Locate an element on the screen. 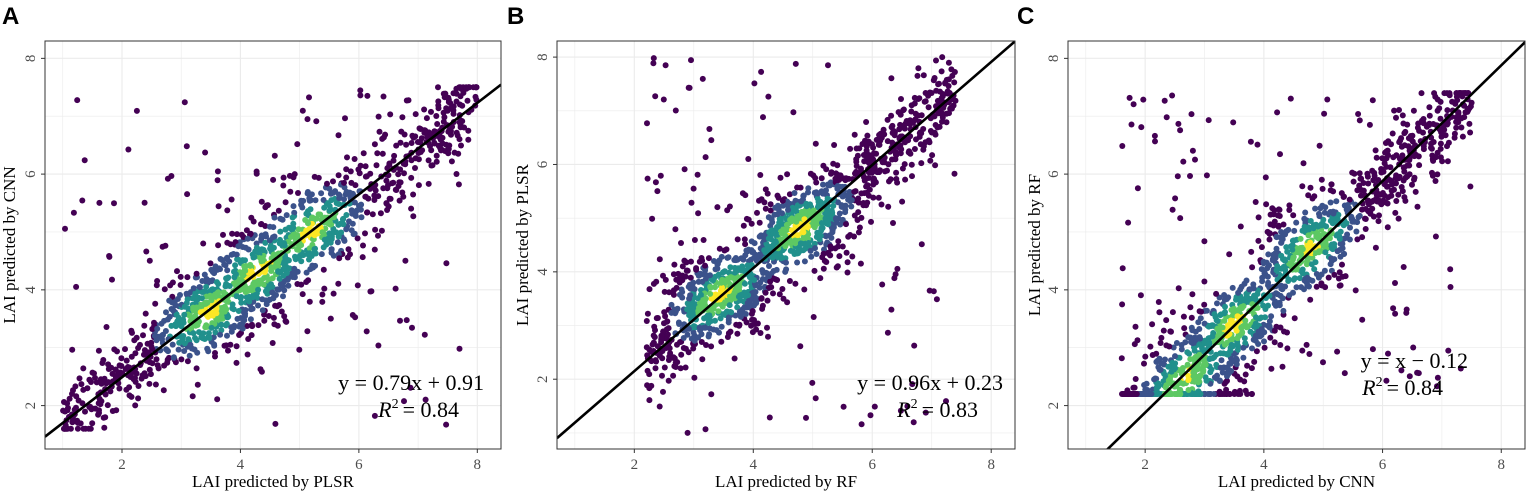  regression-equation: y = 0.96x + 0.23 is located at coordinates (930, 382).